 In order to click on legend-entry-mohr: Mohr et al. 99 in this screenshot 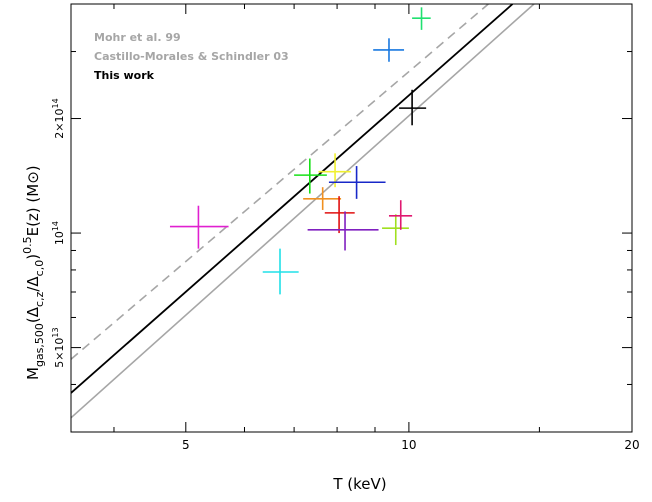, I will do `click(137, 37)`.